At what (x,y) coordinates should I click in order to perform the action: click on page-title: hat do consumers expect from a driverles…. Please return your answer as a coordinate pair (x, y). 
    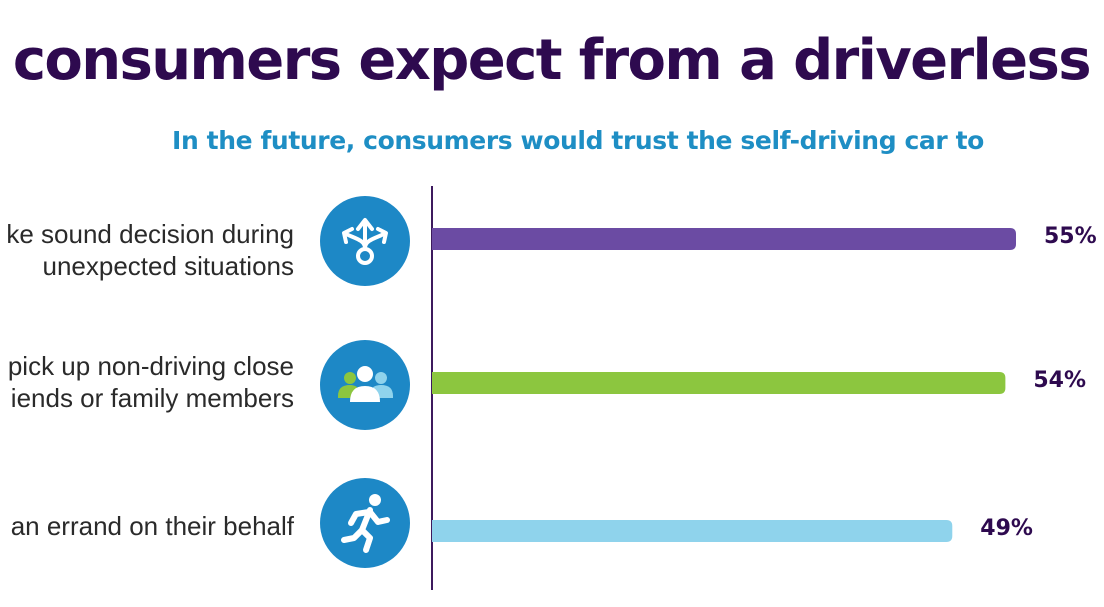
    Looking at the image, I should click on (546, 60).